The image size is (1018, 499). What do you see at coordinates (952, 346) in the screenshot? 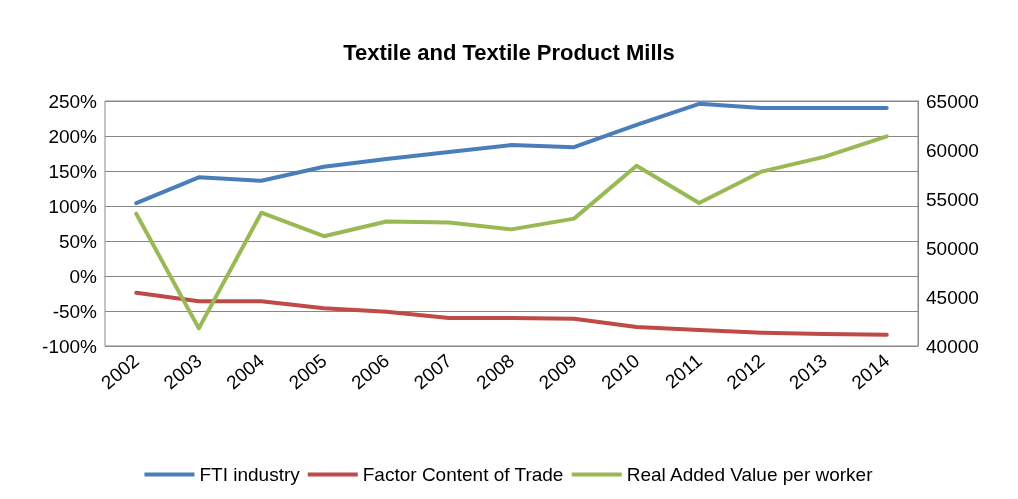
I see `y2-tick-label: 40000` at bounding box center [952, 346].